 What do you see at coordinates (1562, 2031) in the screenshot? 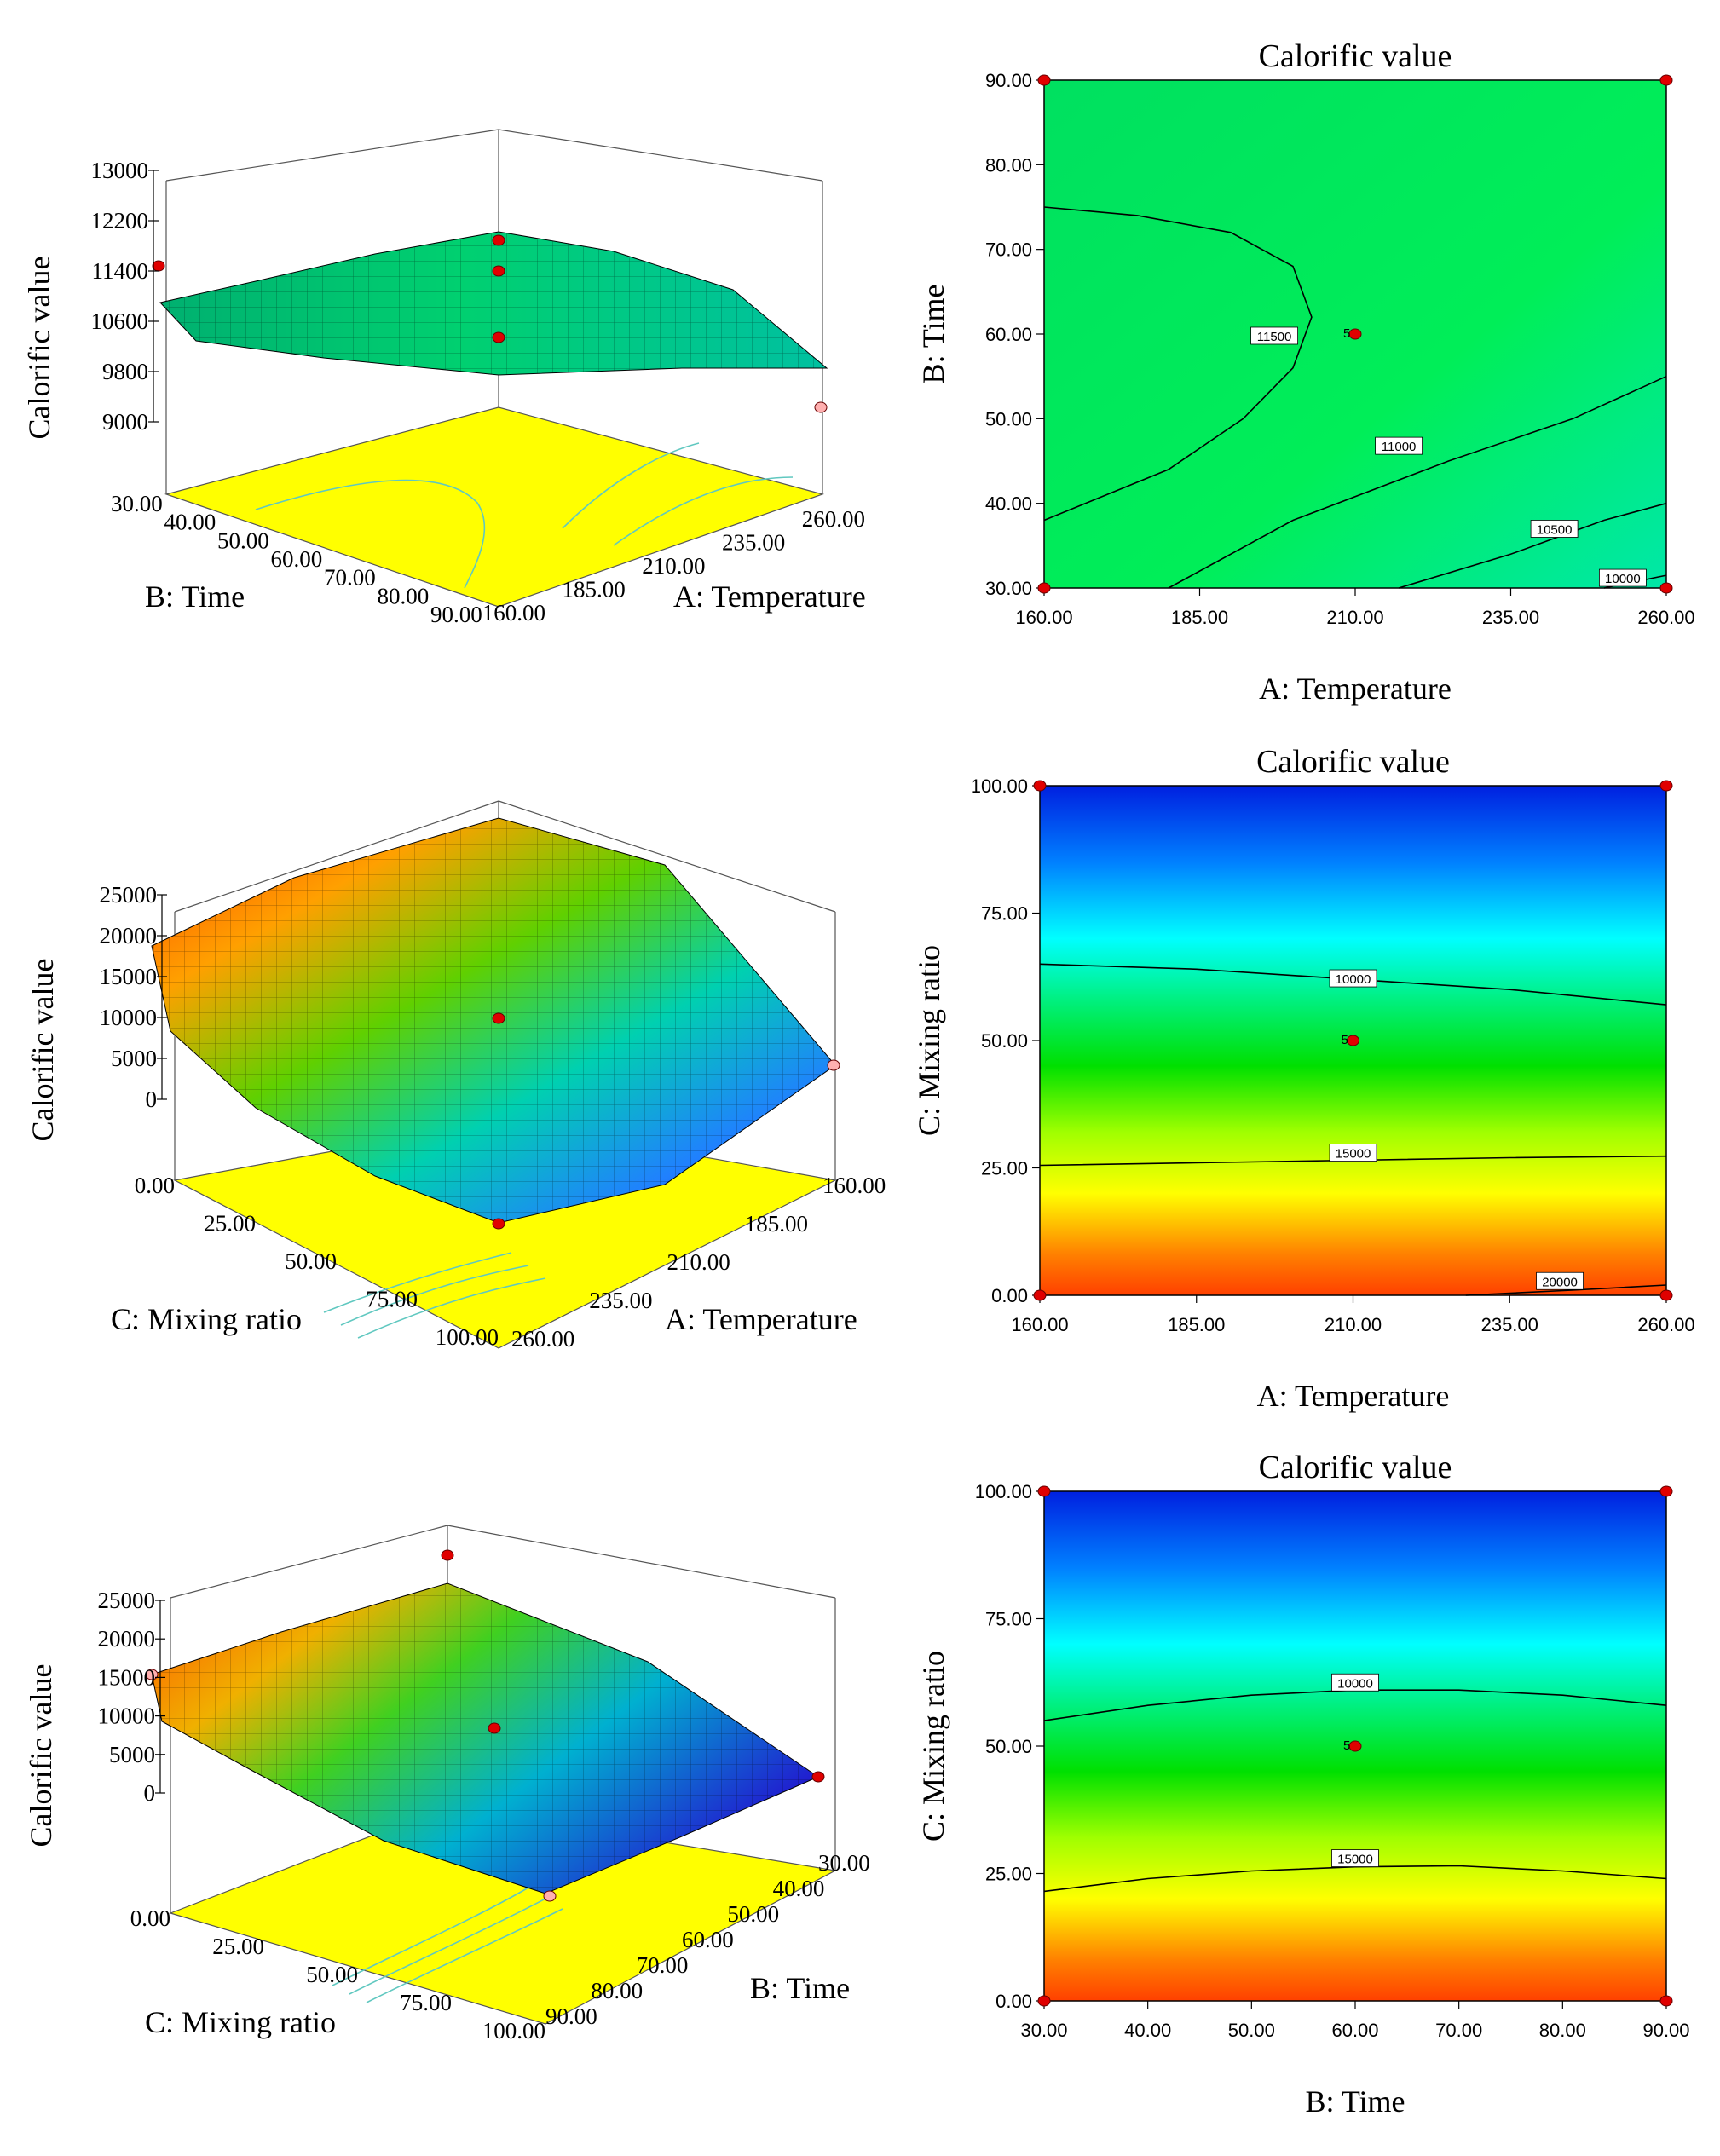
I see `x-tick-label: 80.00` at bounding box center [1562, 2031].